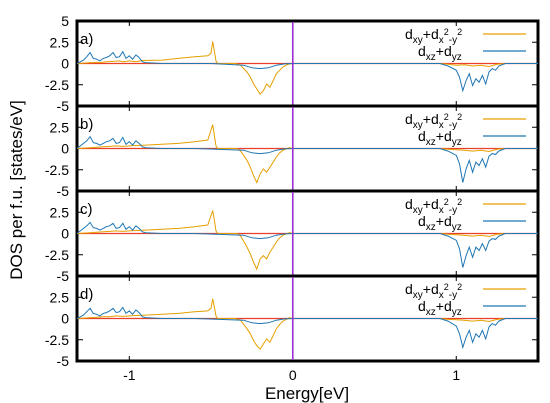  I want to click on x-tick-label: 1, so click(456, 375).